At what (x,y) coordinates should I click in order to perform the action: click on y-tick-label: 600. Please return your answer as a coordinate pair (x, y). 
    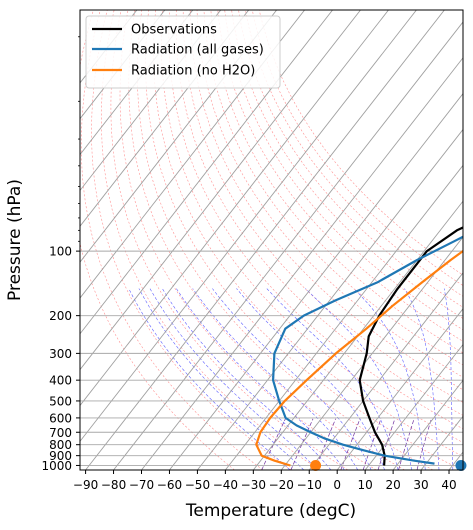
    Looking at the image, I should click on (60, 418).